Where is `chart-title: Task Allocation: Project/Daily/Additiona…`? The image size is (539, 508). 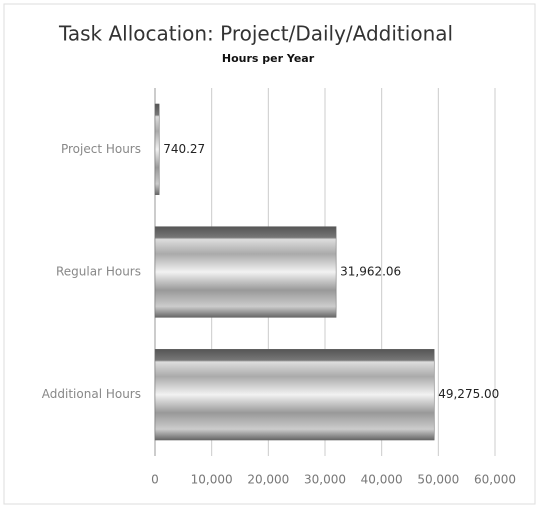 chart-title: Task Allocation: Project/Daily/Additiona… is located at coordinates (255, 34).